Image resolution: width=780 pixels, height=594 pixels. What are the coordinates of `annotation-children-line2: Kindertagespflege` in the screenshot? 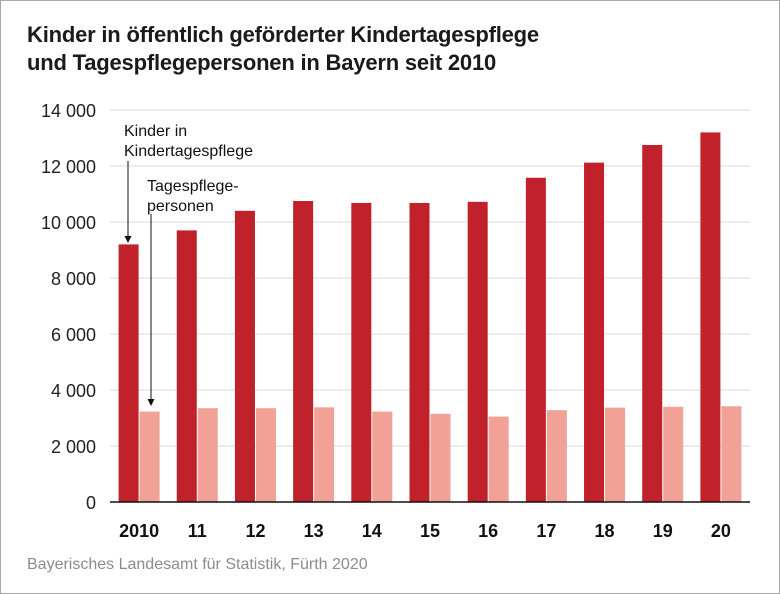 It's located at (188, 151).